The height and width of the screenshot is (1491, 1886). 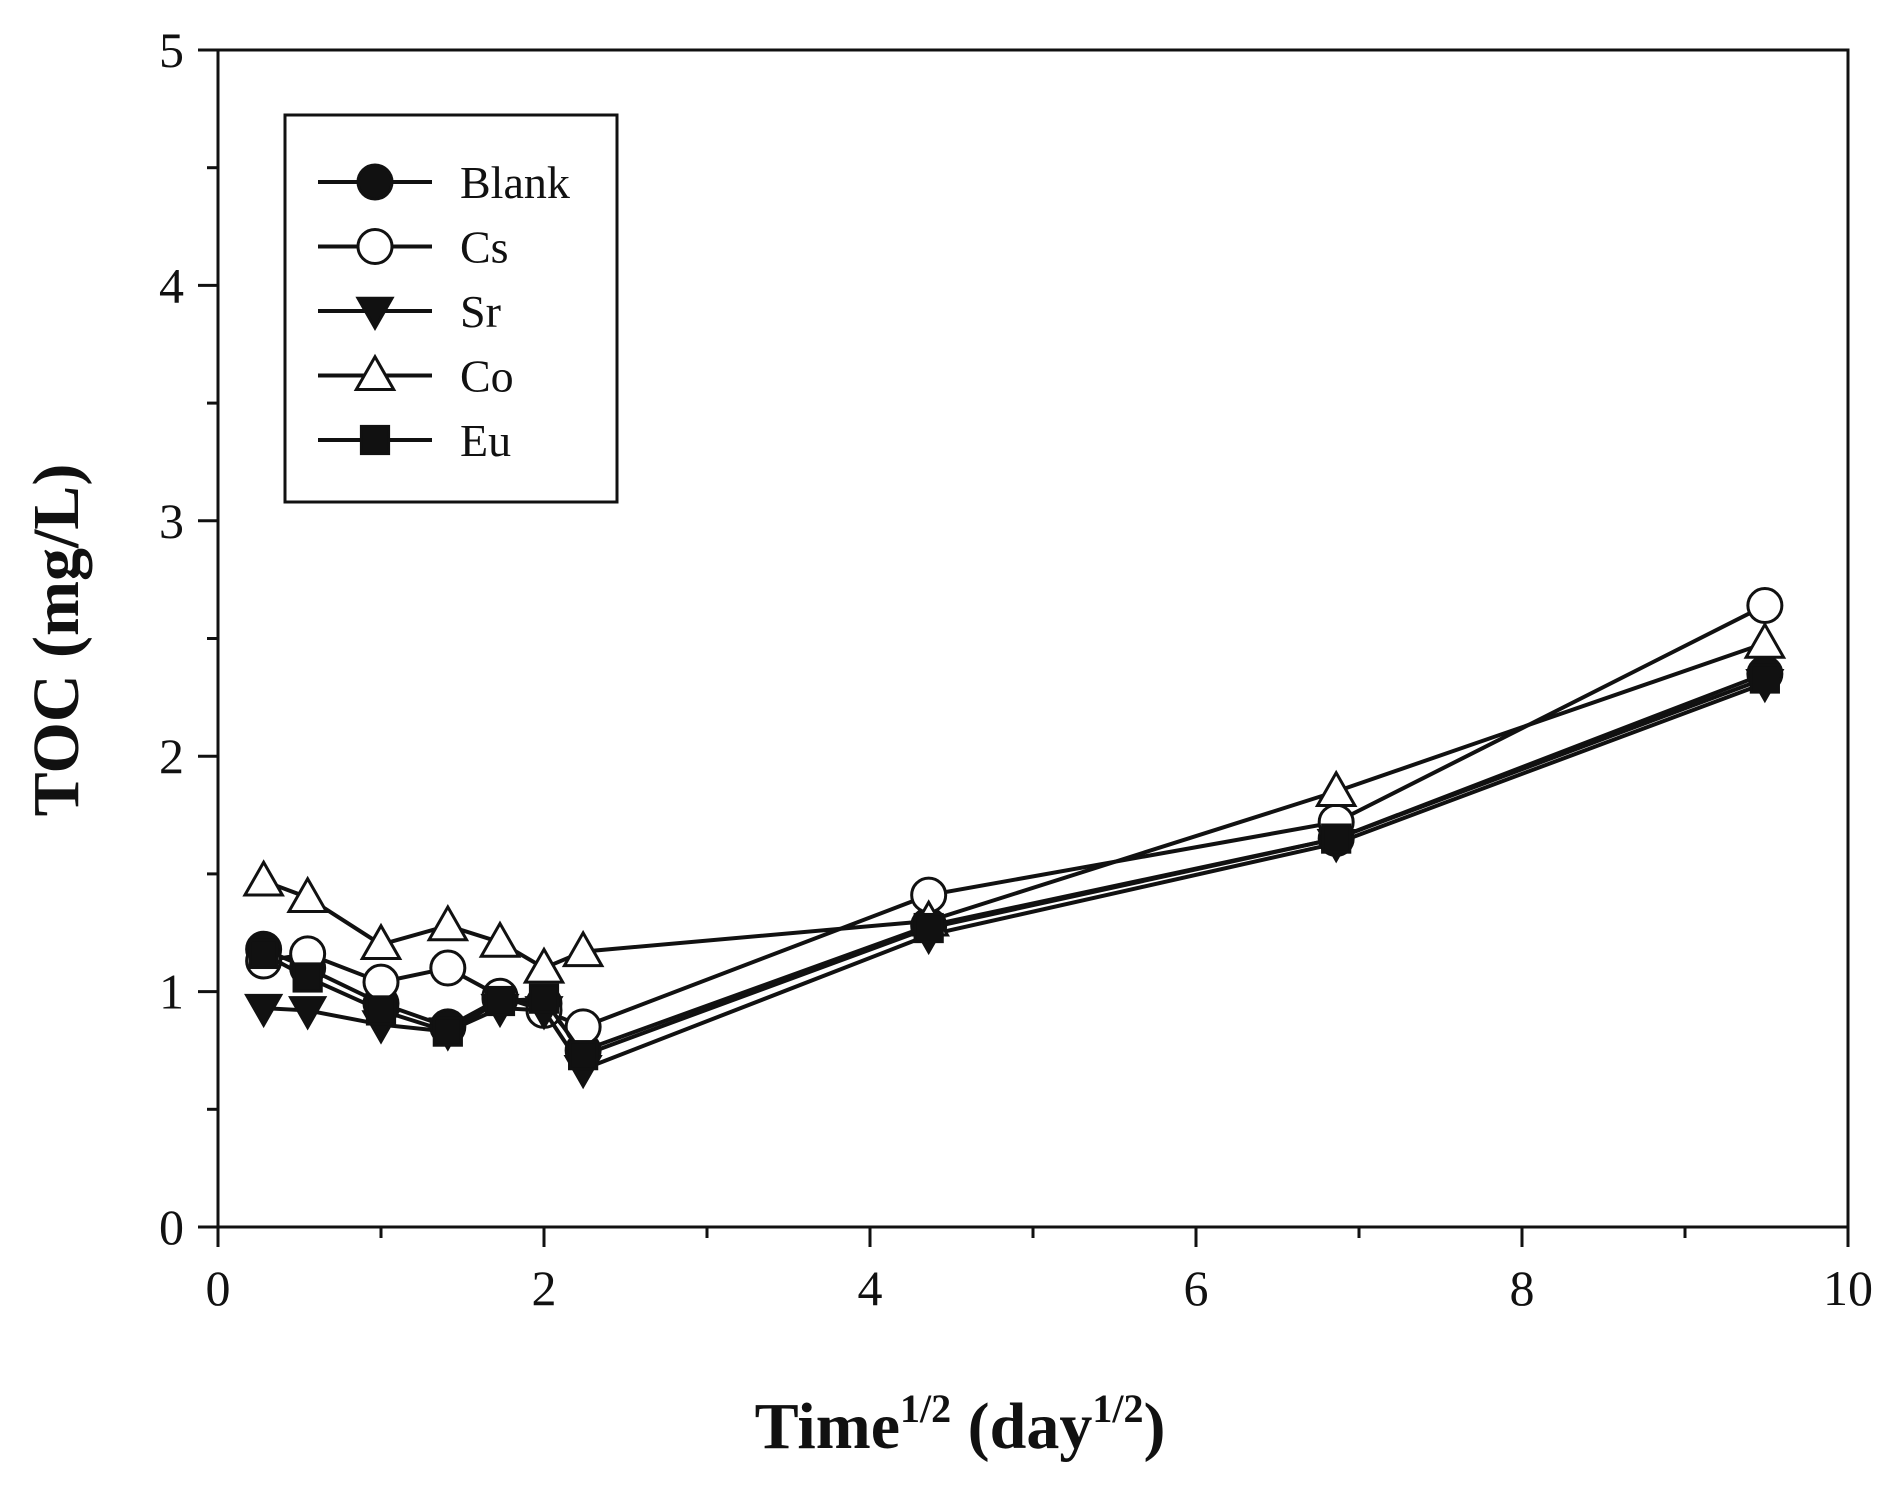 What do you see at coordinates (171, 285) in the screenshot?
I see `y-tick-label: 4` at bounding box center [171, 285].